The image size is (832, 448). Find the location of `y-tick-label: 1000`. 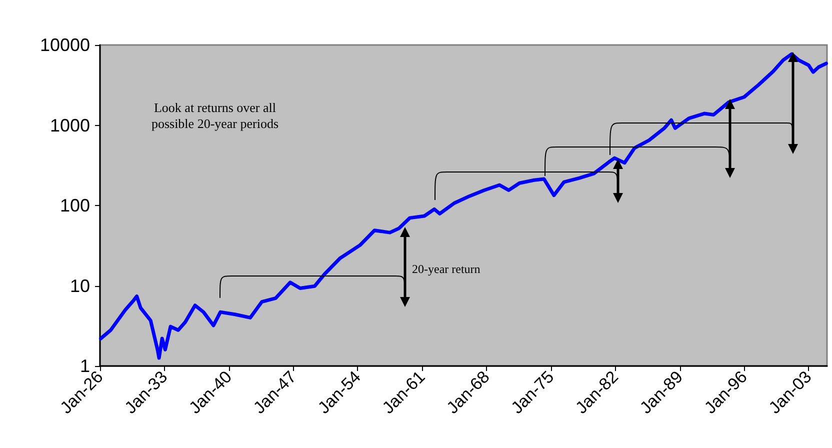

y-tick-label: 1000 is located at coordinates (70, 125).